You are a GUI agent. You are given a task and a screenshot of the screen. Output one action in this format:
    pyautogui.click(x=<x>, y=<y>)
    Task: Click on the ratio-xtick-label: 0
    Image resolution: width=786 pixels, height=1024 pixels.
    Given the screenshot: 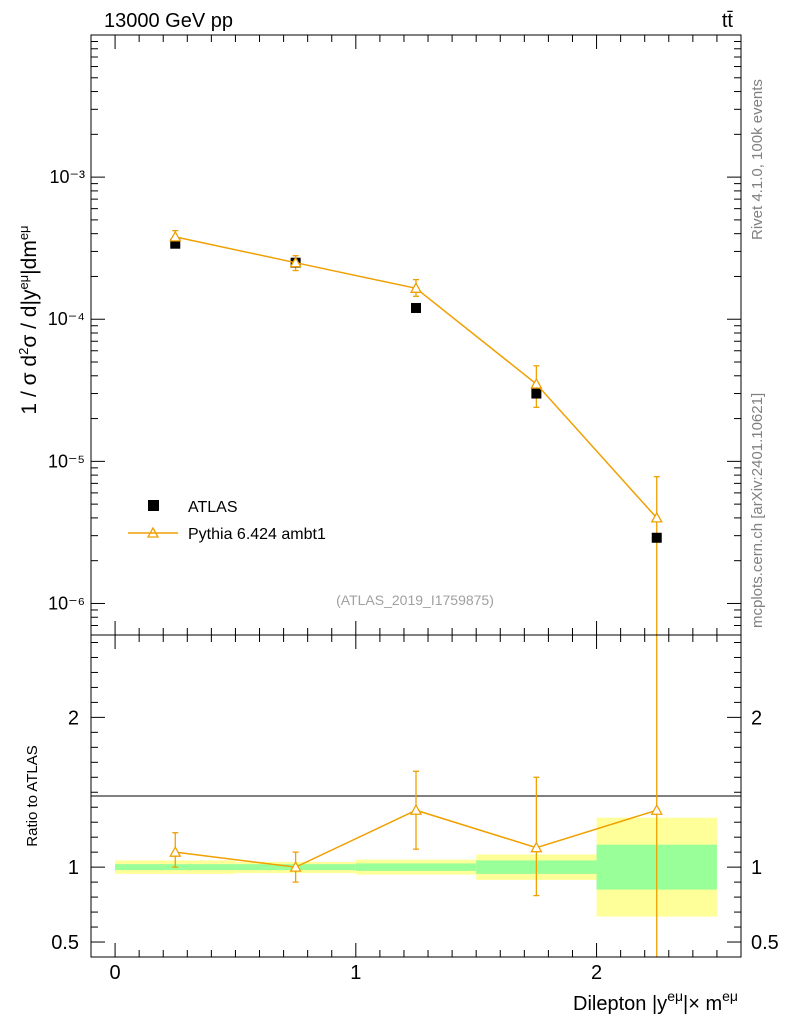 What is the action you would take?
    pyautogui.click(x=115, y=973)
    